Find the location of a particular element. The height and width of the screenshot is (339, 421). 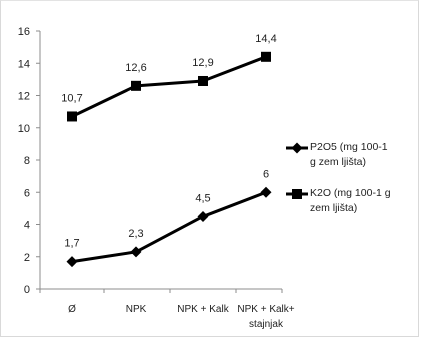

data-label: 10,7 is located at coordinates (71, 98).